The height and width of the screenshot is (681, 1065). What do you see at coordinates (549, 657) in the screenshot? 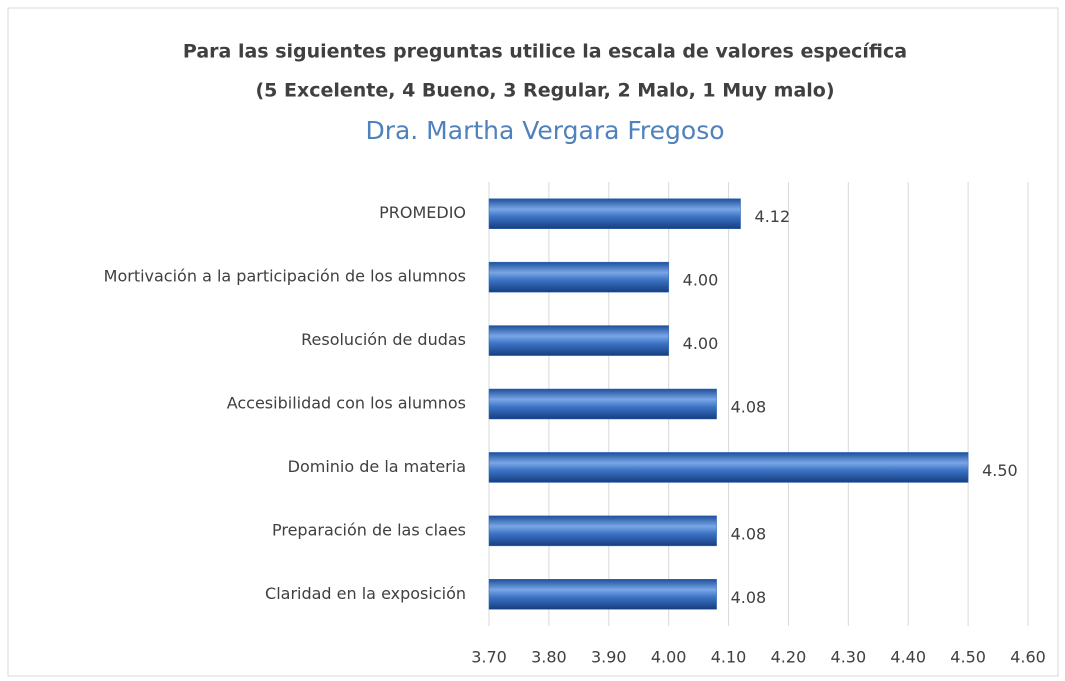
I see `x-tick-label: 3.80` at bounding box center [549, 657].